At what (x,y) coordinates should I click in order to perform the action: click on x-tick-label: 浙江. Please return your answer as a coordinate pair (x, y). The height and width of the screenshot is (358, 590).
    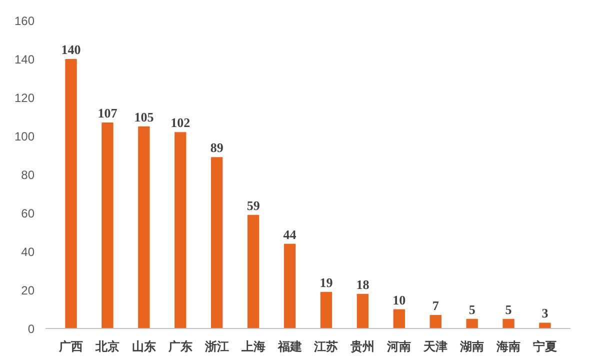
    Looking at the image, I should click on (216, 347).